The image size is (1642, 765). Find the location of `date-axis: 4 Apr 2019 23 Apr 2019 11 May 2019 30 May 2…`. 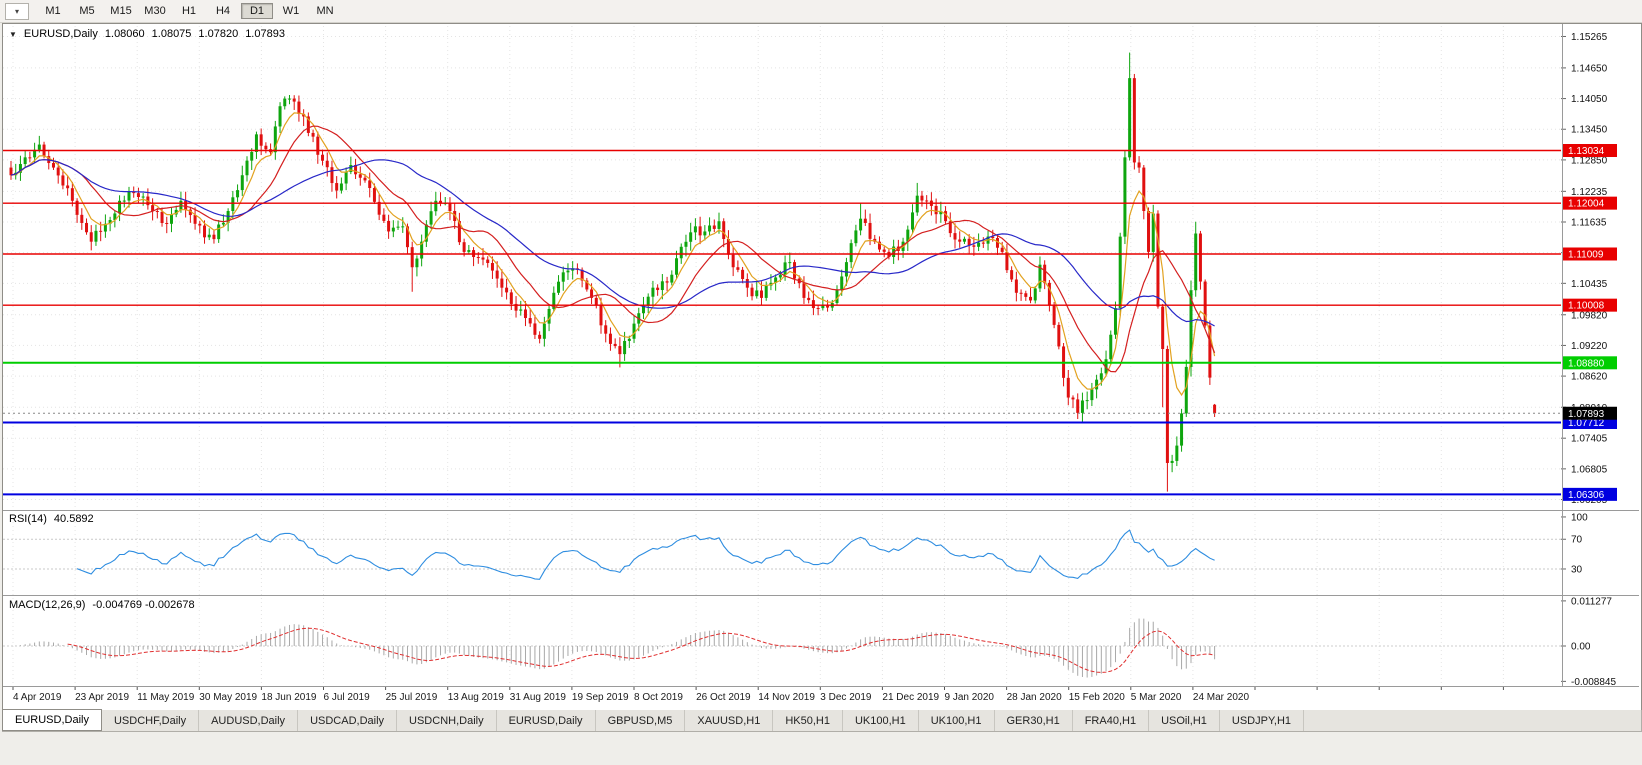

date-axis: 4 Apr 2019 23 Apr 2019 11 May 2019 30 May 2… is located at coordinates (758, 694).